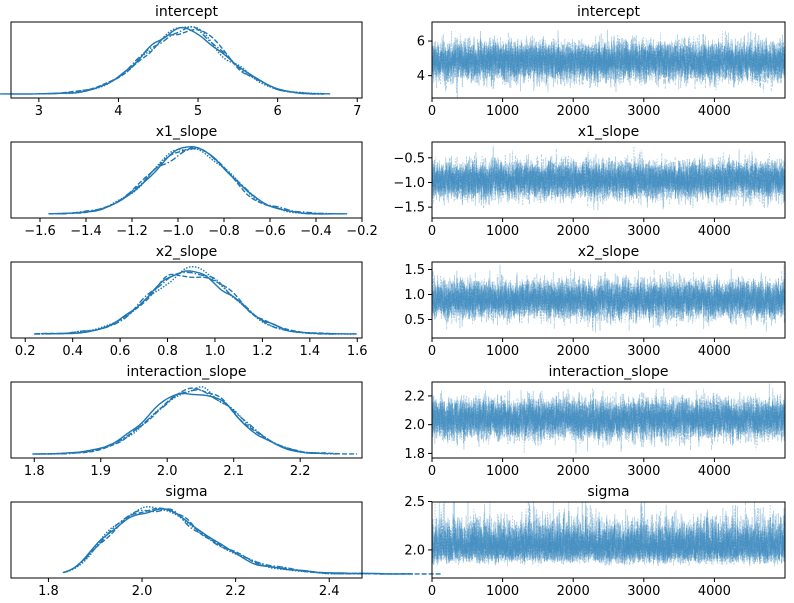 The image size is (794, 603). What do you see at coordinates (118, 111) in the screenshot?
I see `kde-x-tick-label: 4` at bounding box center [118, 111].